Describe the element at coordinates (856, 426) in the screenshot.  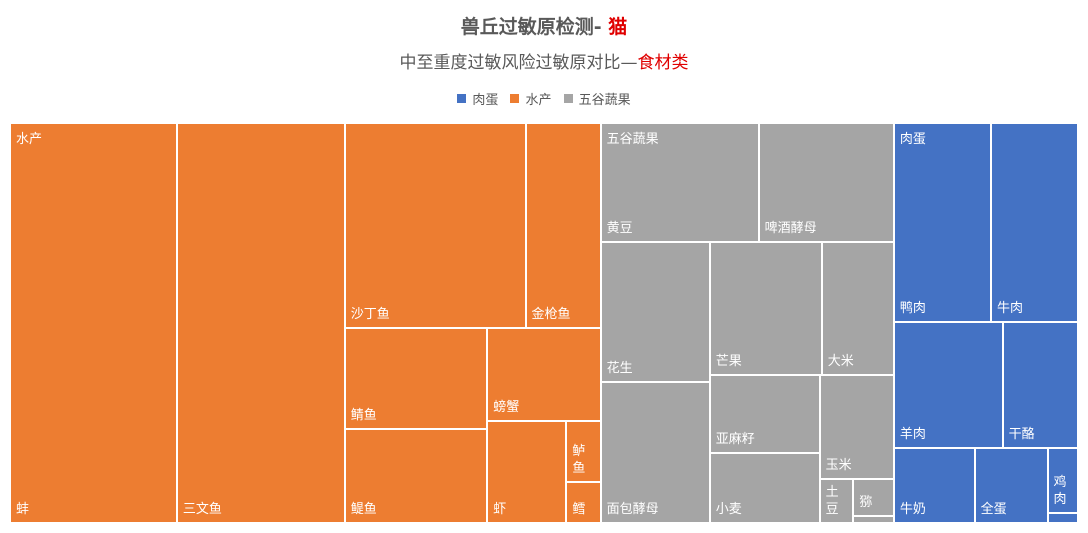
I see `treemap-cell: 玉米` at that location.